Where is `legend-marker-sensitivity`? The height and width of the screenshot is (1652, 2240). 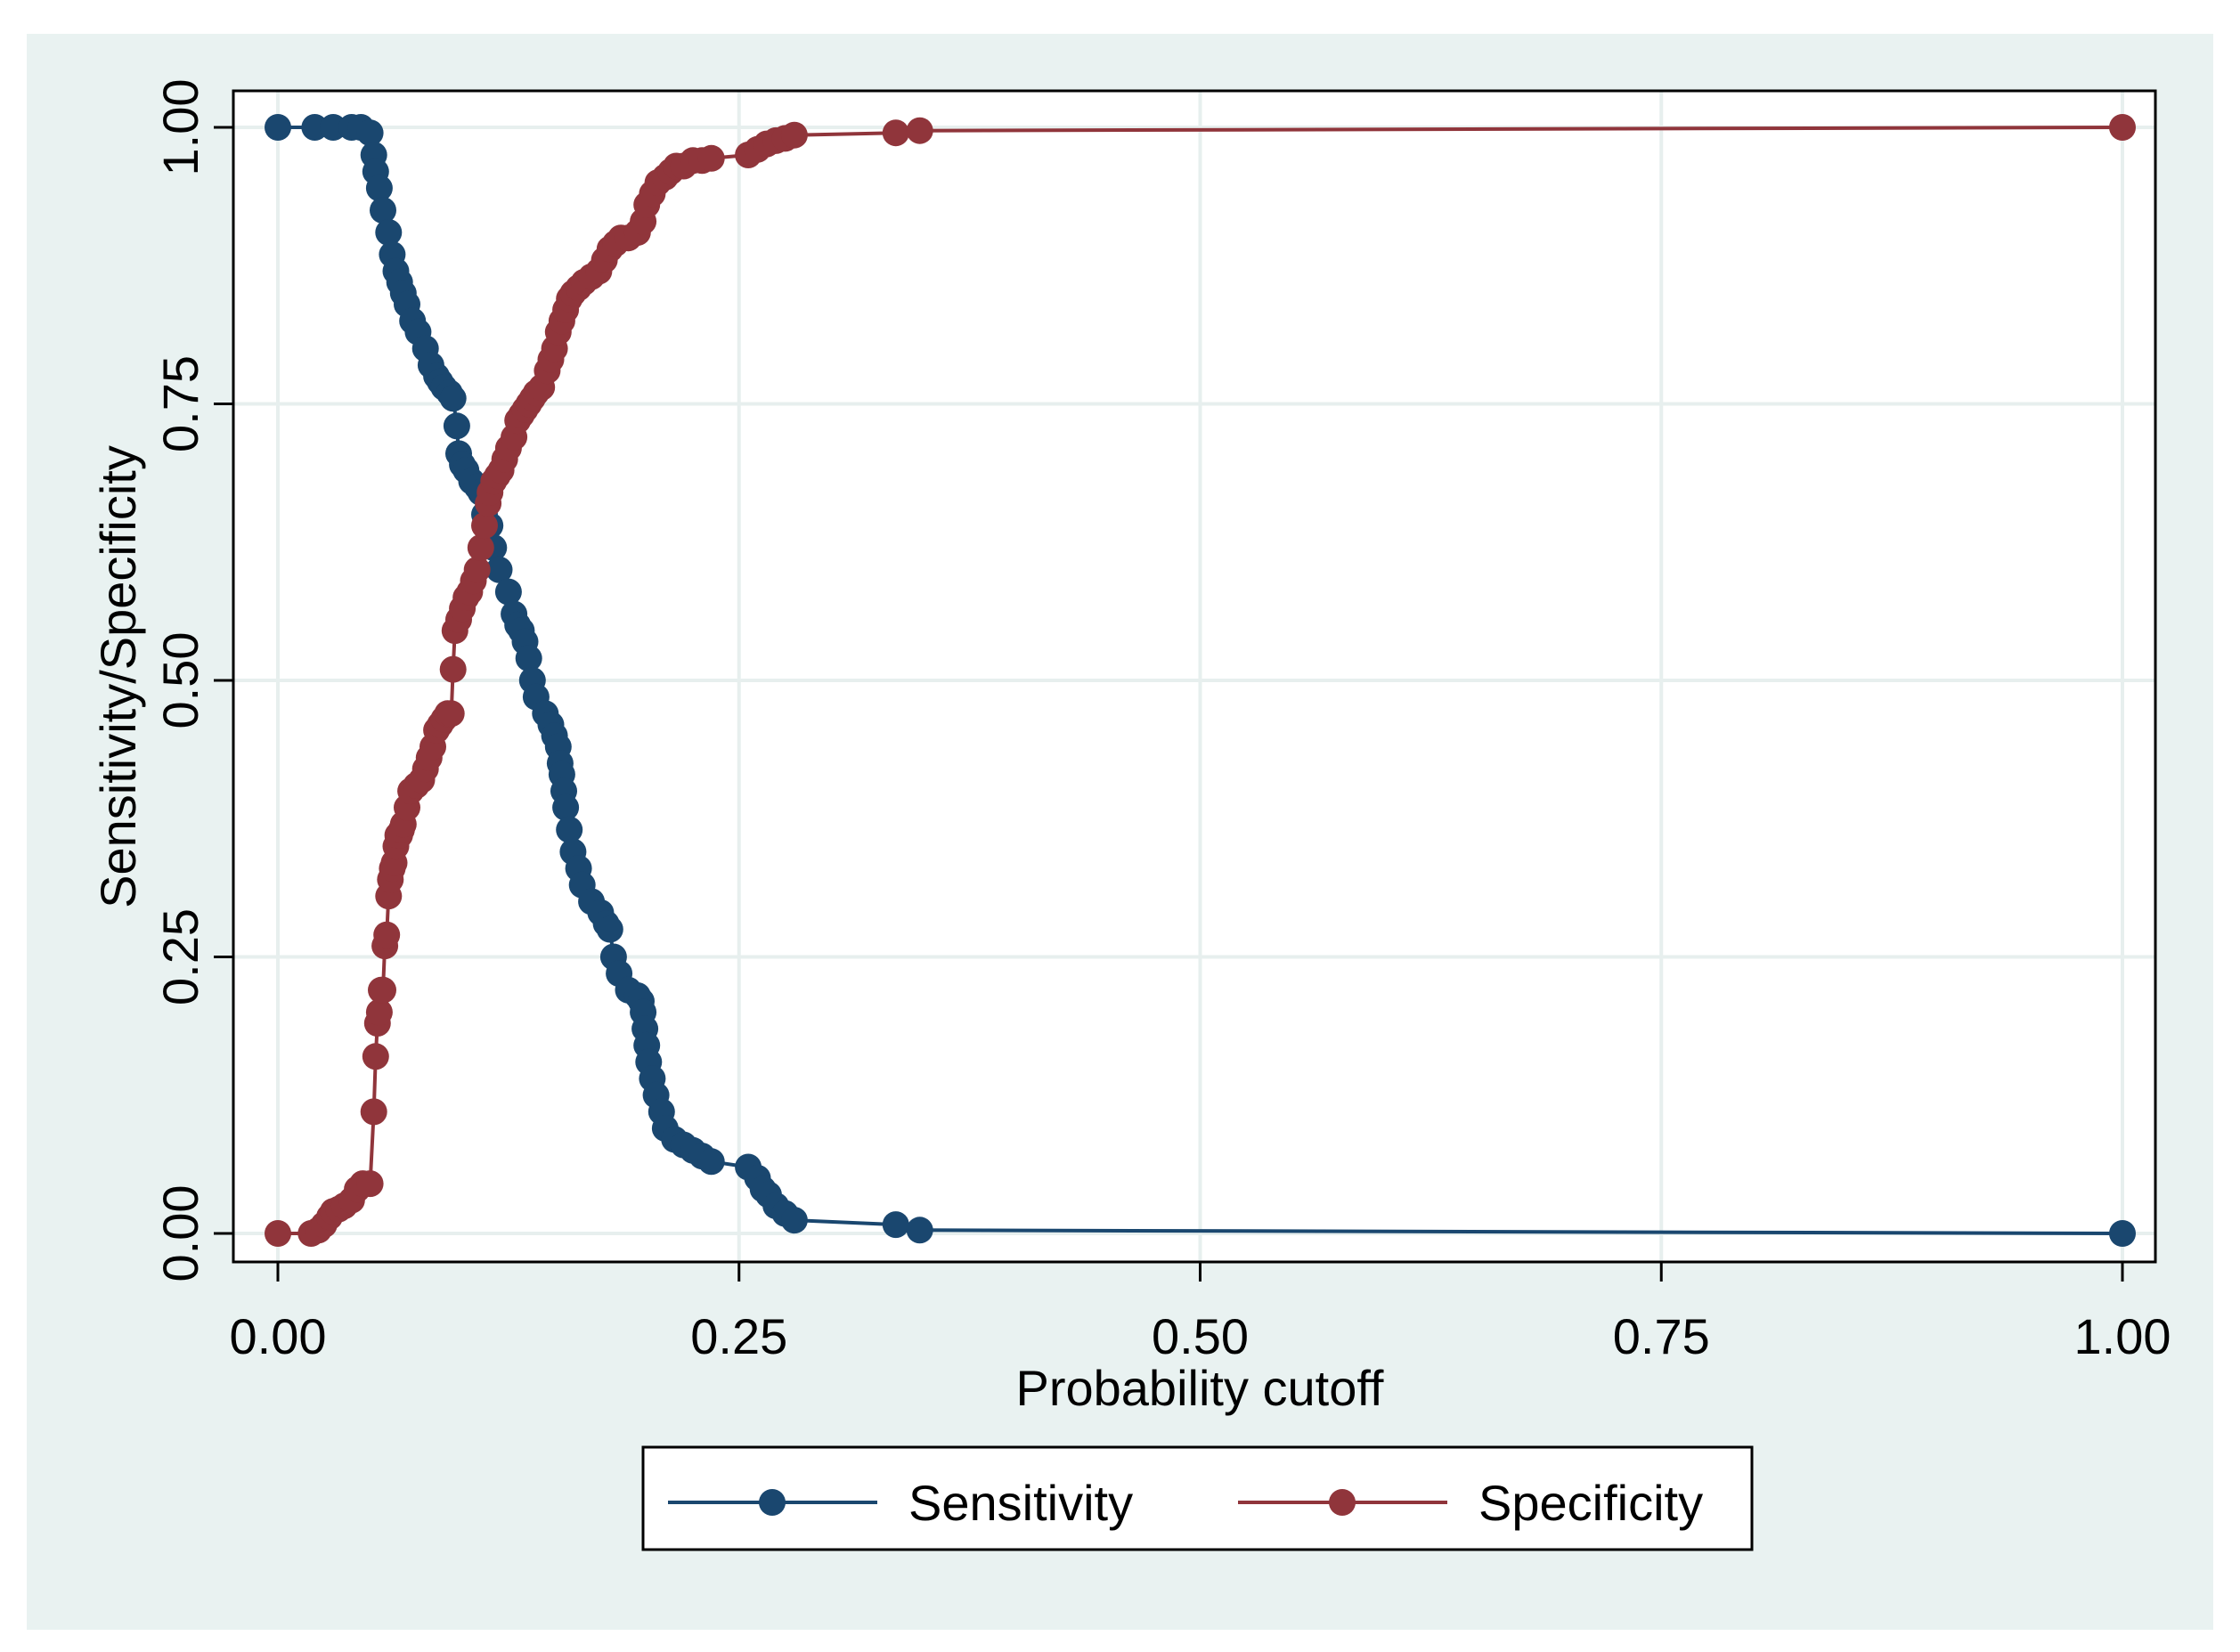
legend-marker-sensitivity is located at coordinates (773, 1502).